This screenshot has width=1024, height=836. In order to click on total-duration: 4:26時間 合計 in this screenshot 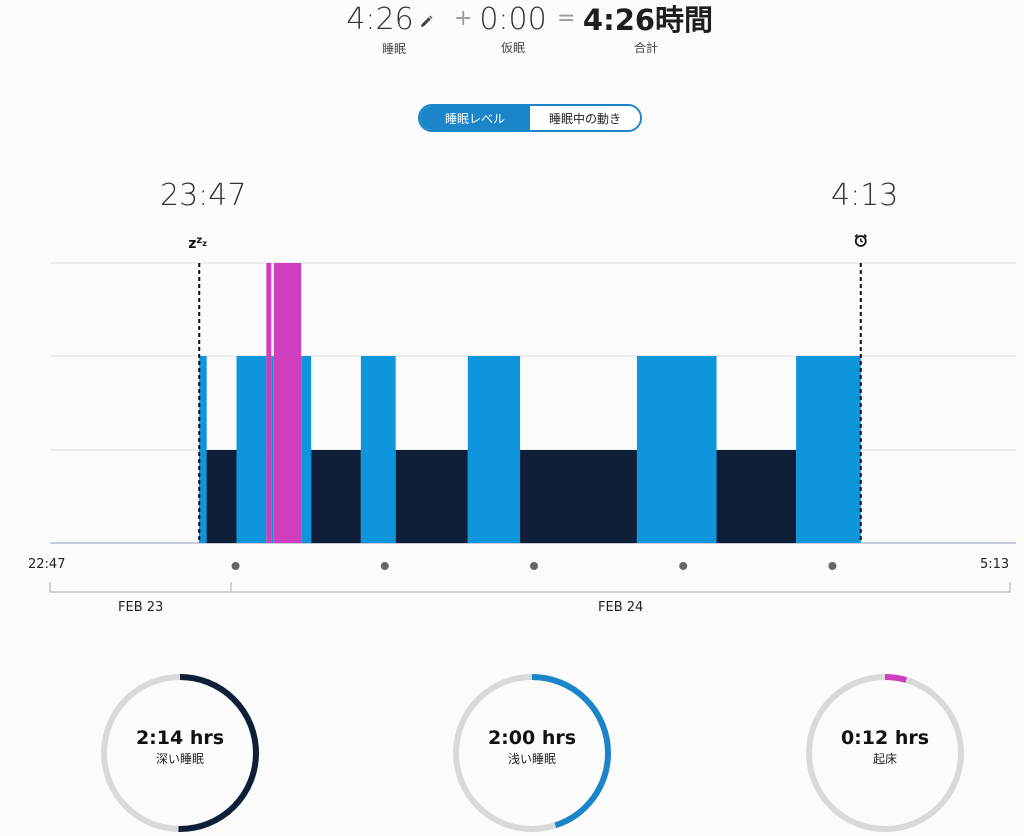, I will do `click(648, 28)`.